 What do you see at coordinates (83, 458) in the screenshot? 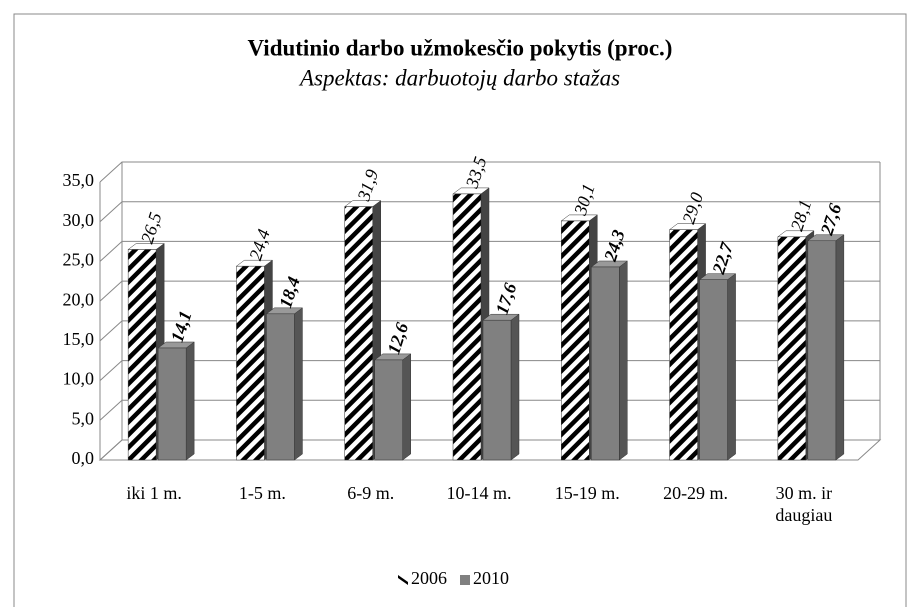
I see `y-tick-label: 0,0` at bounding box center [83, 458].